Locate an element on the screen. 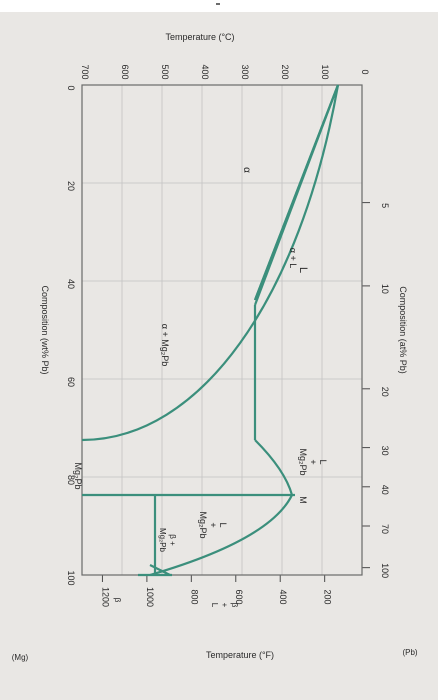 Image resolution: width=438 pixels, height=700 pixels. celsius-tick-label: 200 is located at coordinates (285, 71).